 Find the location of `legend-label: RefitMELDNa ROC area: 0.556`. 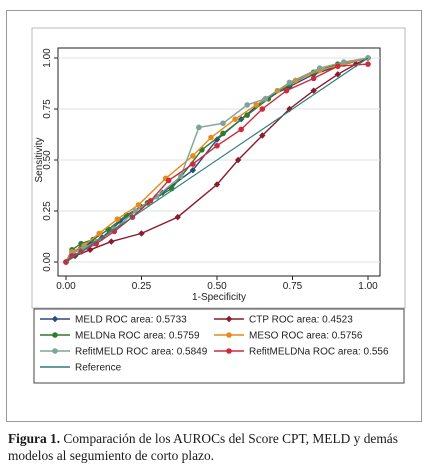

legend-label: RefitMELDNa ROC area: 0.556 is located at coordinates (319, 352).